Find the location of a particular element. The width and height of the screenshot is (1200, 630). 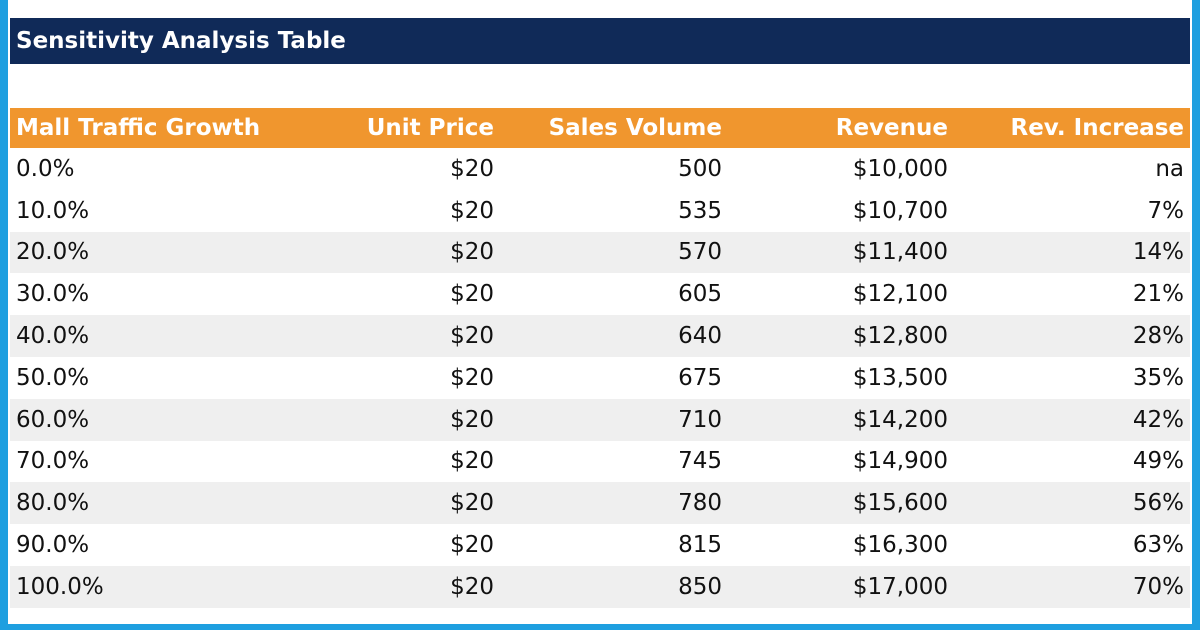

table-cell: 35% is located at coordinates (1158, 377).